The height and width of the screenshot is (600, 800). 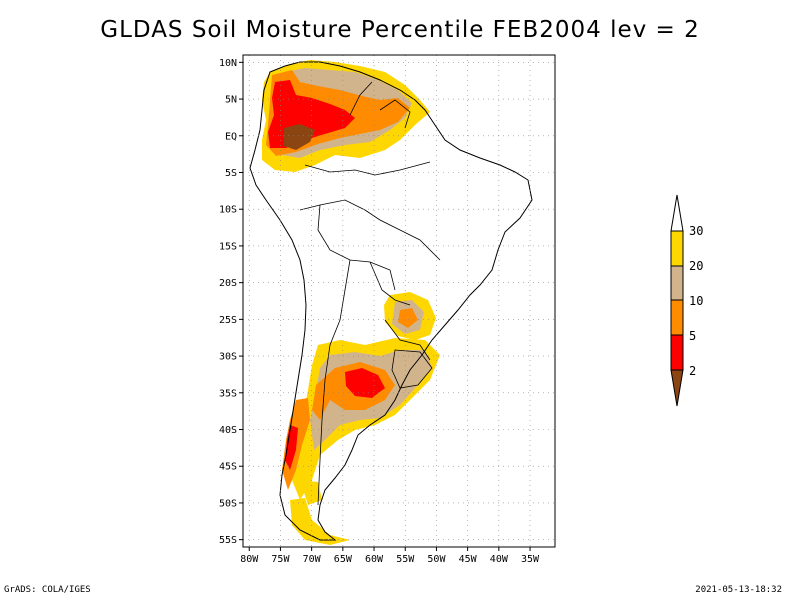 What do you see at coordinates (231, 173) in the screenshot?
I see `lat-label: 5S` at bounding box center [231, 173].